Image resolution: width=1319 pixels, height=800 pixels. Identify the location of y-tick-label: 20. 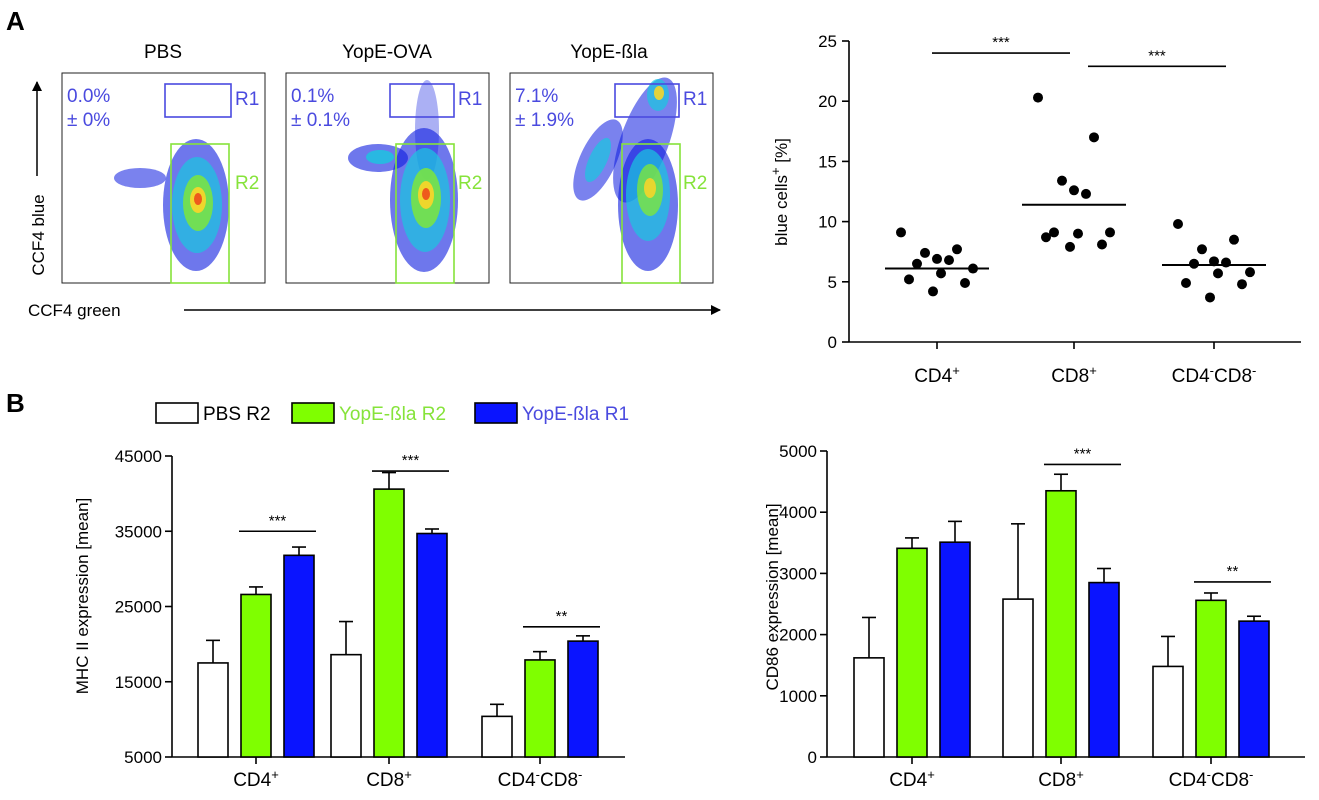
(827, 101).